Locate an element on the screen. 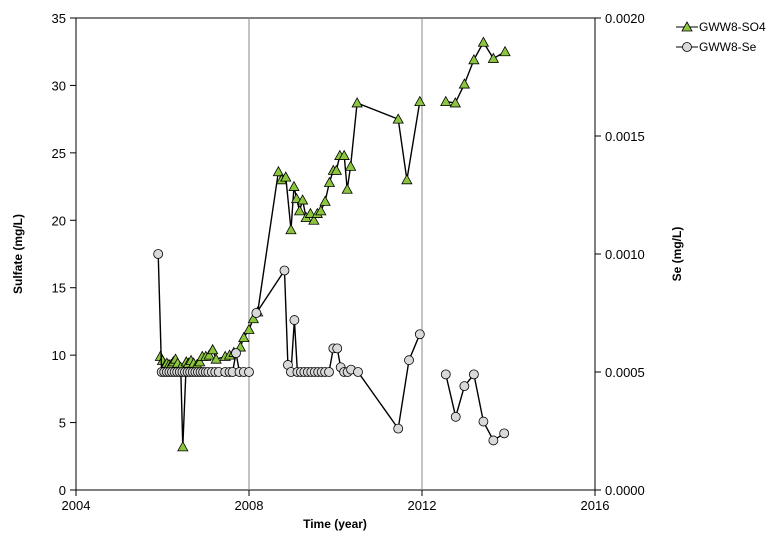  legend-entry-se: GWW8-Se is located at coordinates (716, 47).